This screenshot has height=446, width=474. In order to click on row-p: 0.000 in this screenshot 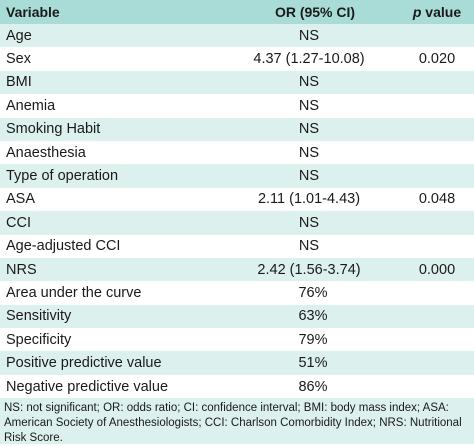, I will do `click(437, 269)`.